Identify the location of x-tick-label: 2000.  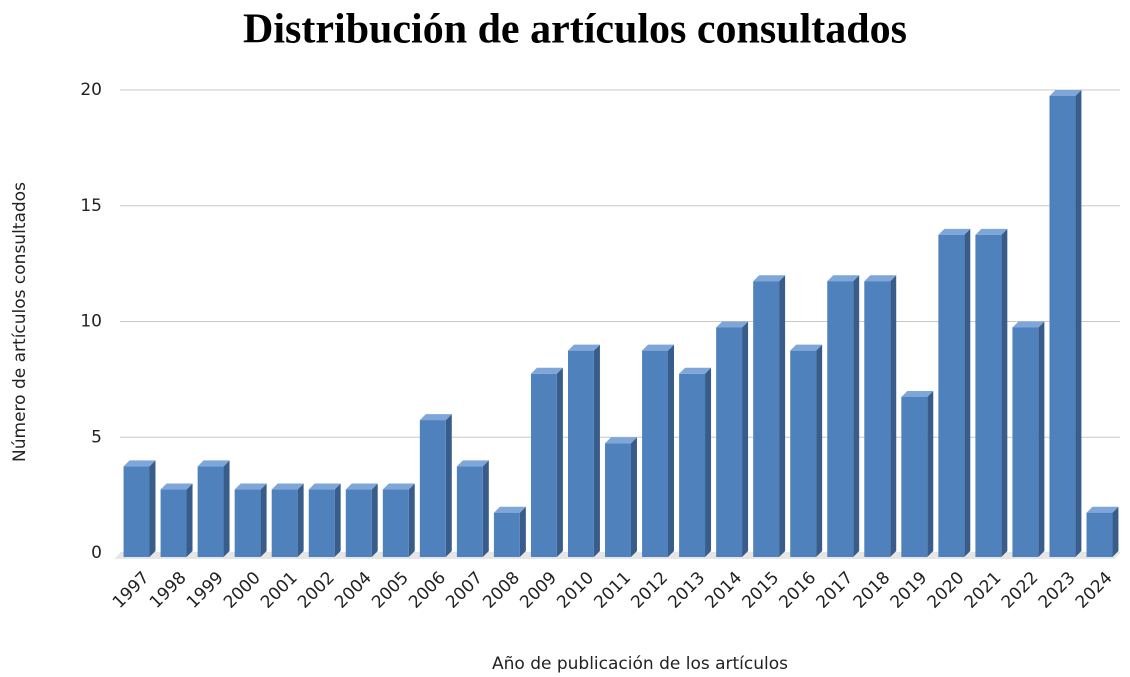
(242, 590).